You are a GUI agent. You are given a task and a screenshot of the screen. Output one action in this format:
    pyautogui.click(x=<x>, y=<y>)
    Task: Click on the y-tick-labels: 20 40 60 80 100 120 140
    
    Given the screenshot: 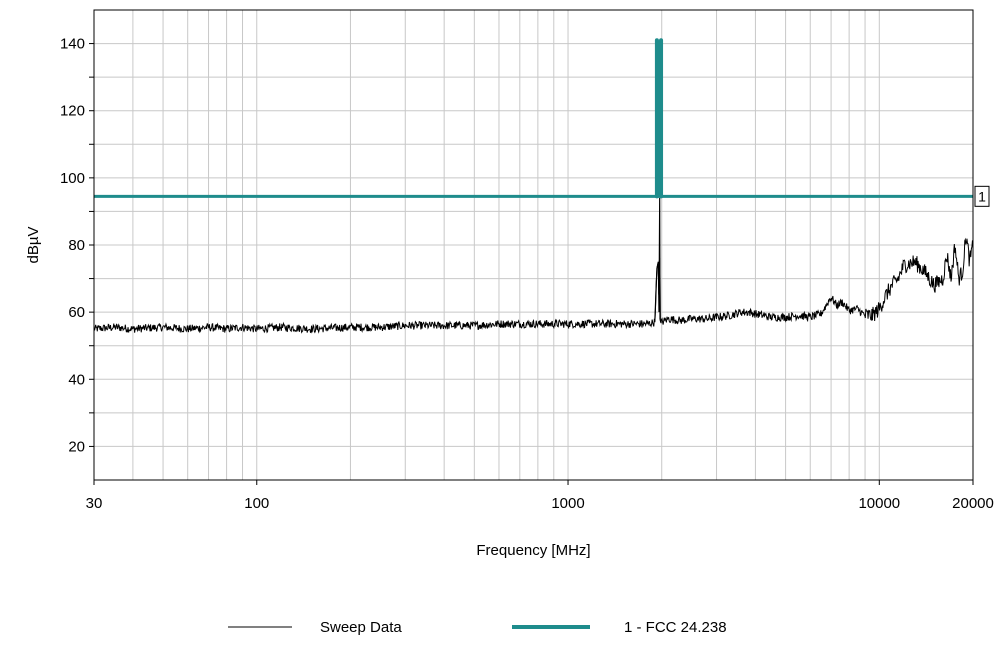 What is the action you would take?
    pyautogui.click(x=72, y=246)
    